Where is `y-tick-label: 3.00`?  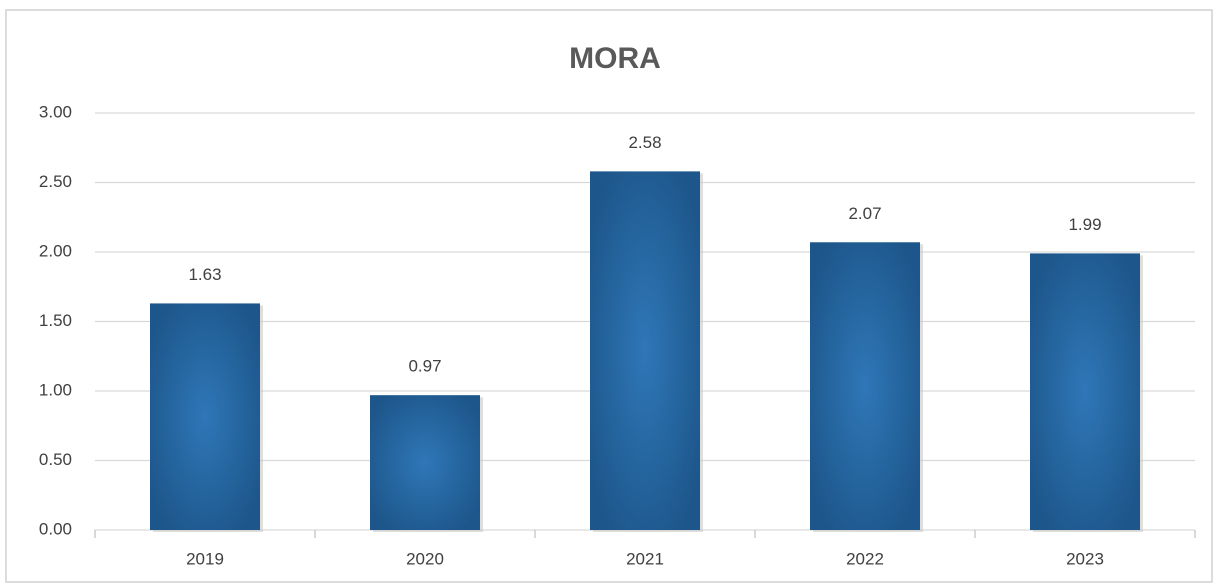 y-tick-label: 3.00 is located at coordinates (55, 111).